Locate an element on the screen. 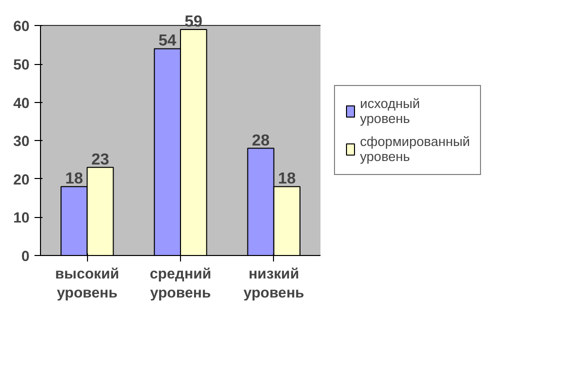 The image size is (580, 380). y-tick-label: 20 is located at coordinates (21, 180).